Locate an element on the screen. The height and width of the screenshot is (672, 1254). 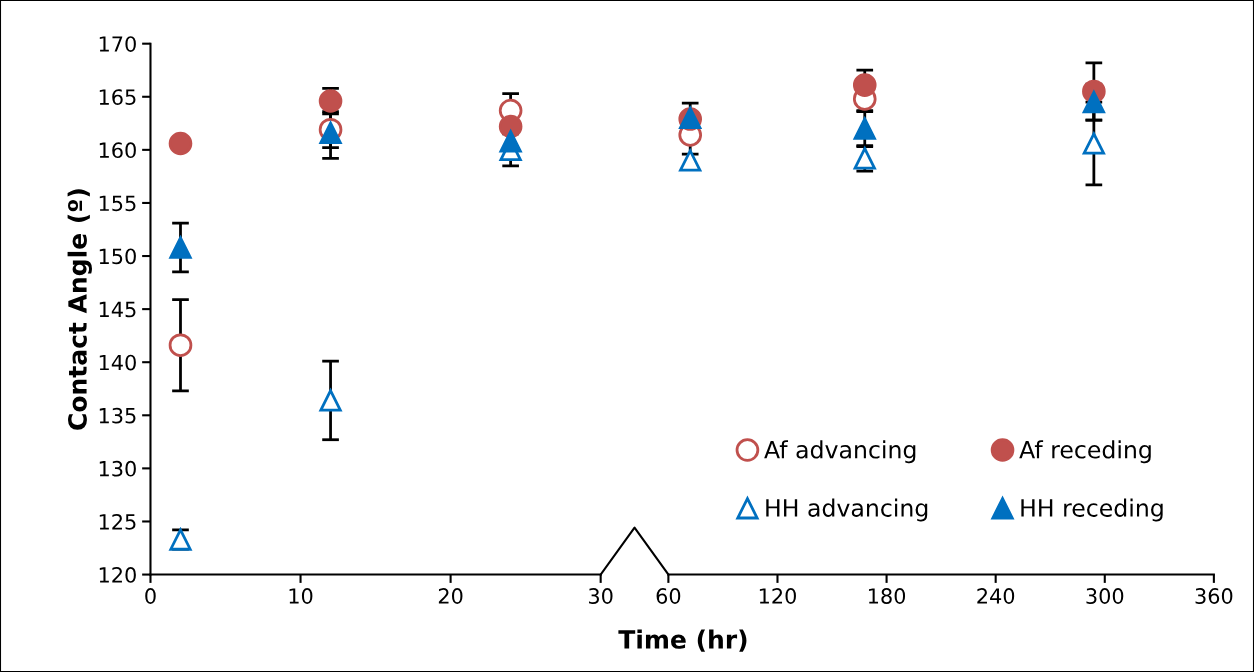
x-tick-label: 20 is located at coordinates (450, 596).